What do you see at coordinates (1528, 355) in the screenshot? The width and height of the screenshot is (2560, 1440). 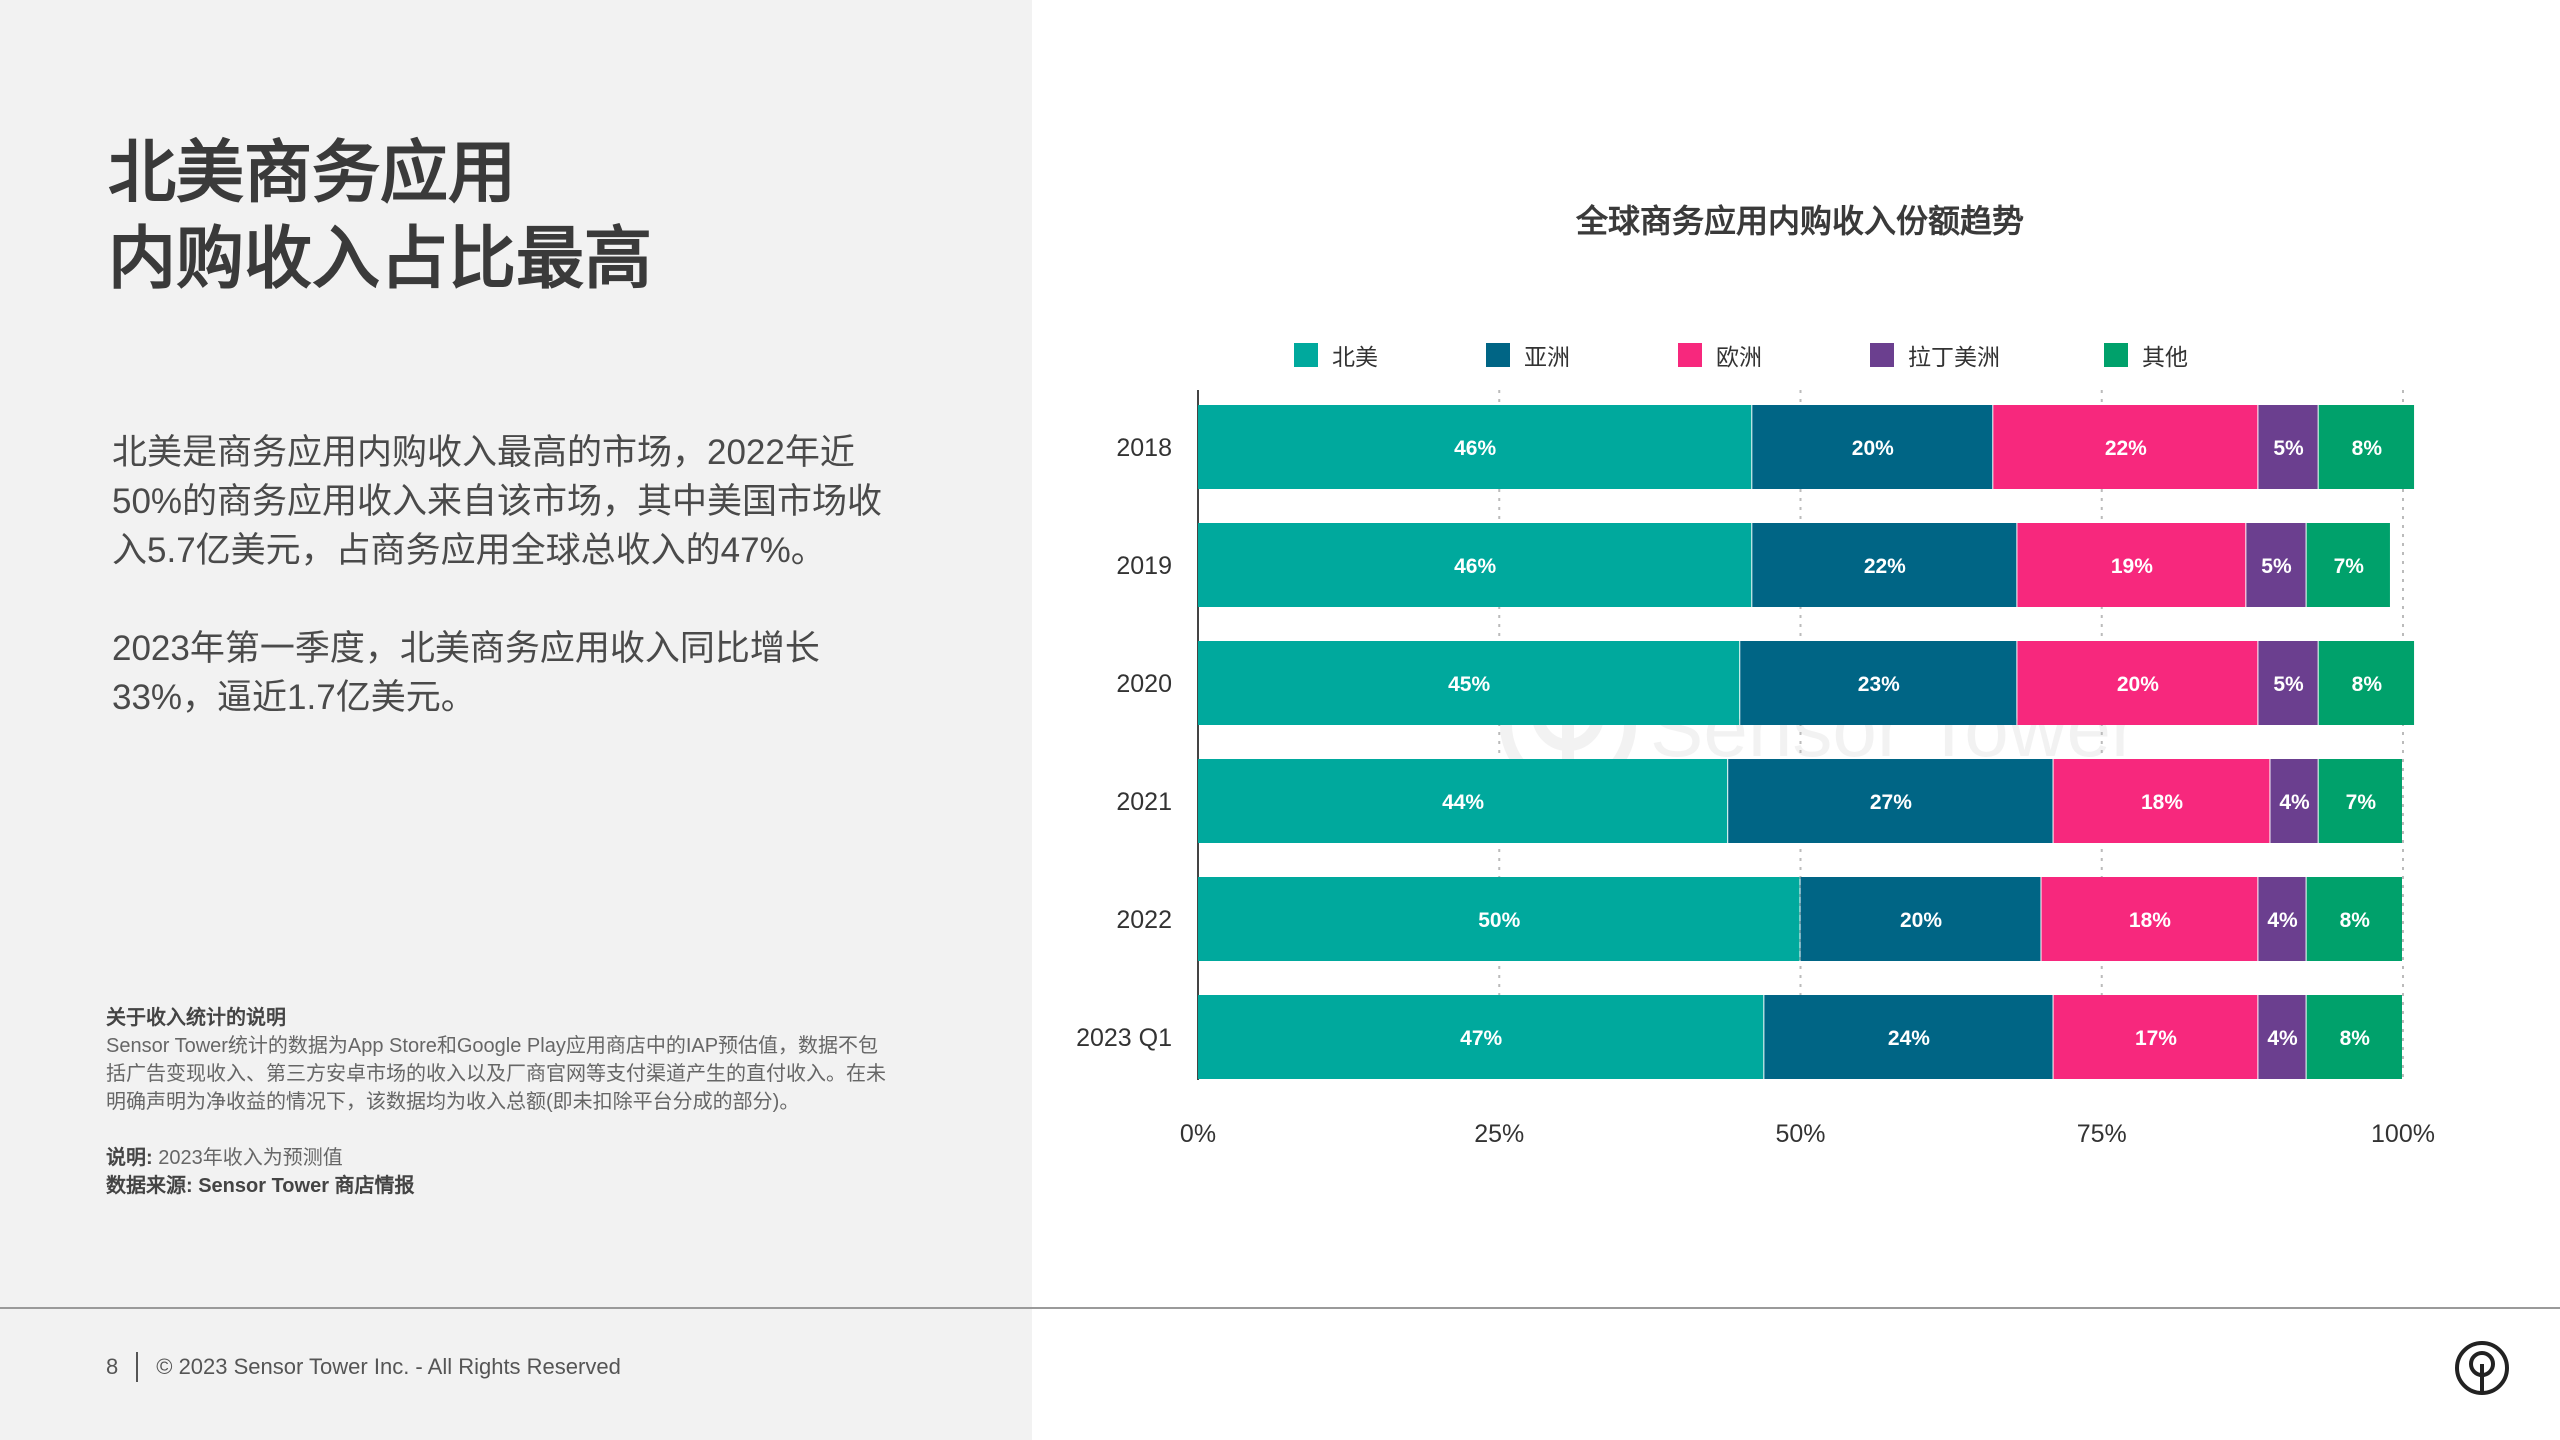 I see `legend-item: 亚洲` at bounding box center [1528, 355].